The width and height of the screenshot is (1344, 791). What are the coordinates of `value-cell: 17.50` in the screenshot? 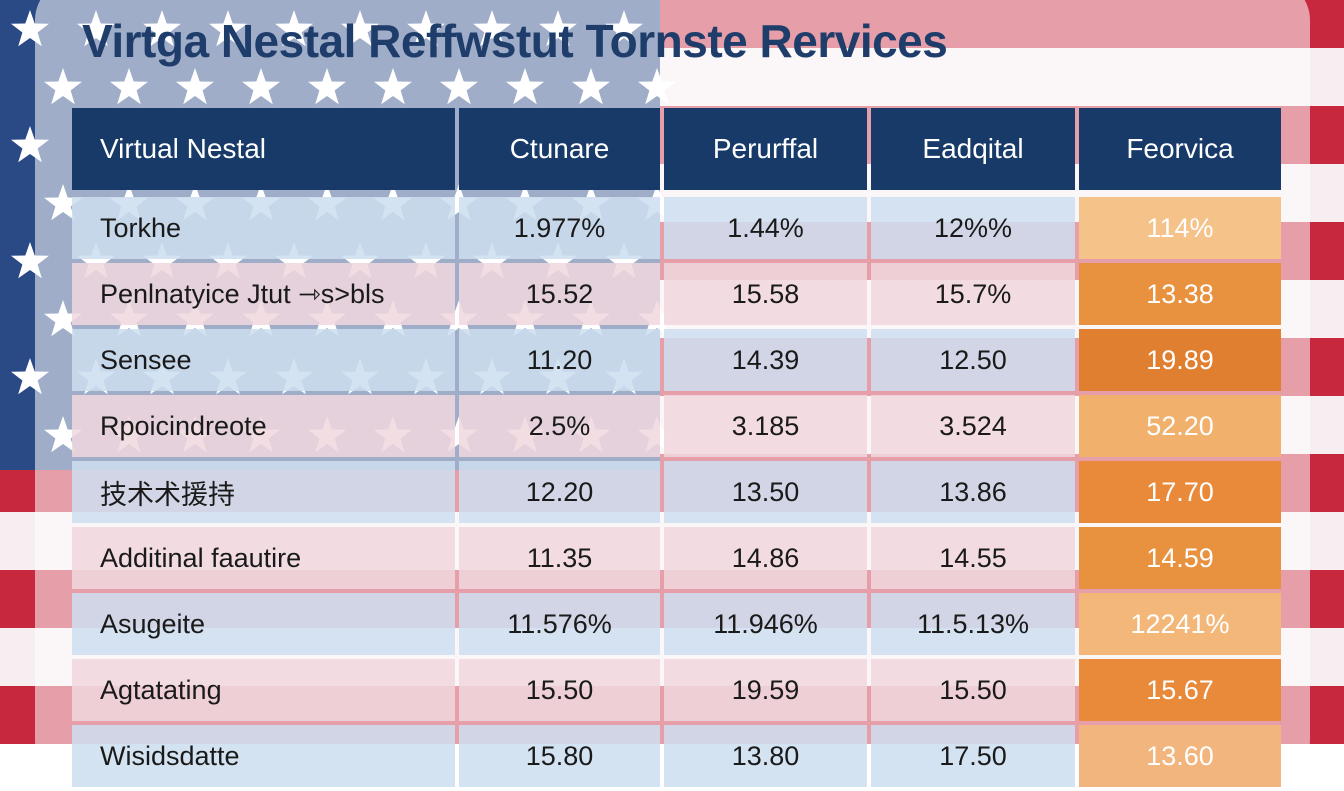 It's located at (973, 756).